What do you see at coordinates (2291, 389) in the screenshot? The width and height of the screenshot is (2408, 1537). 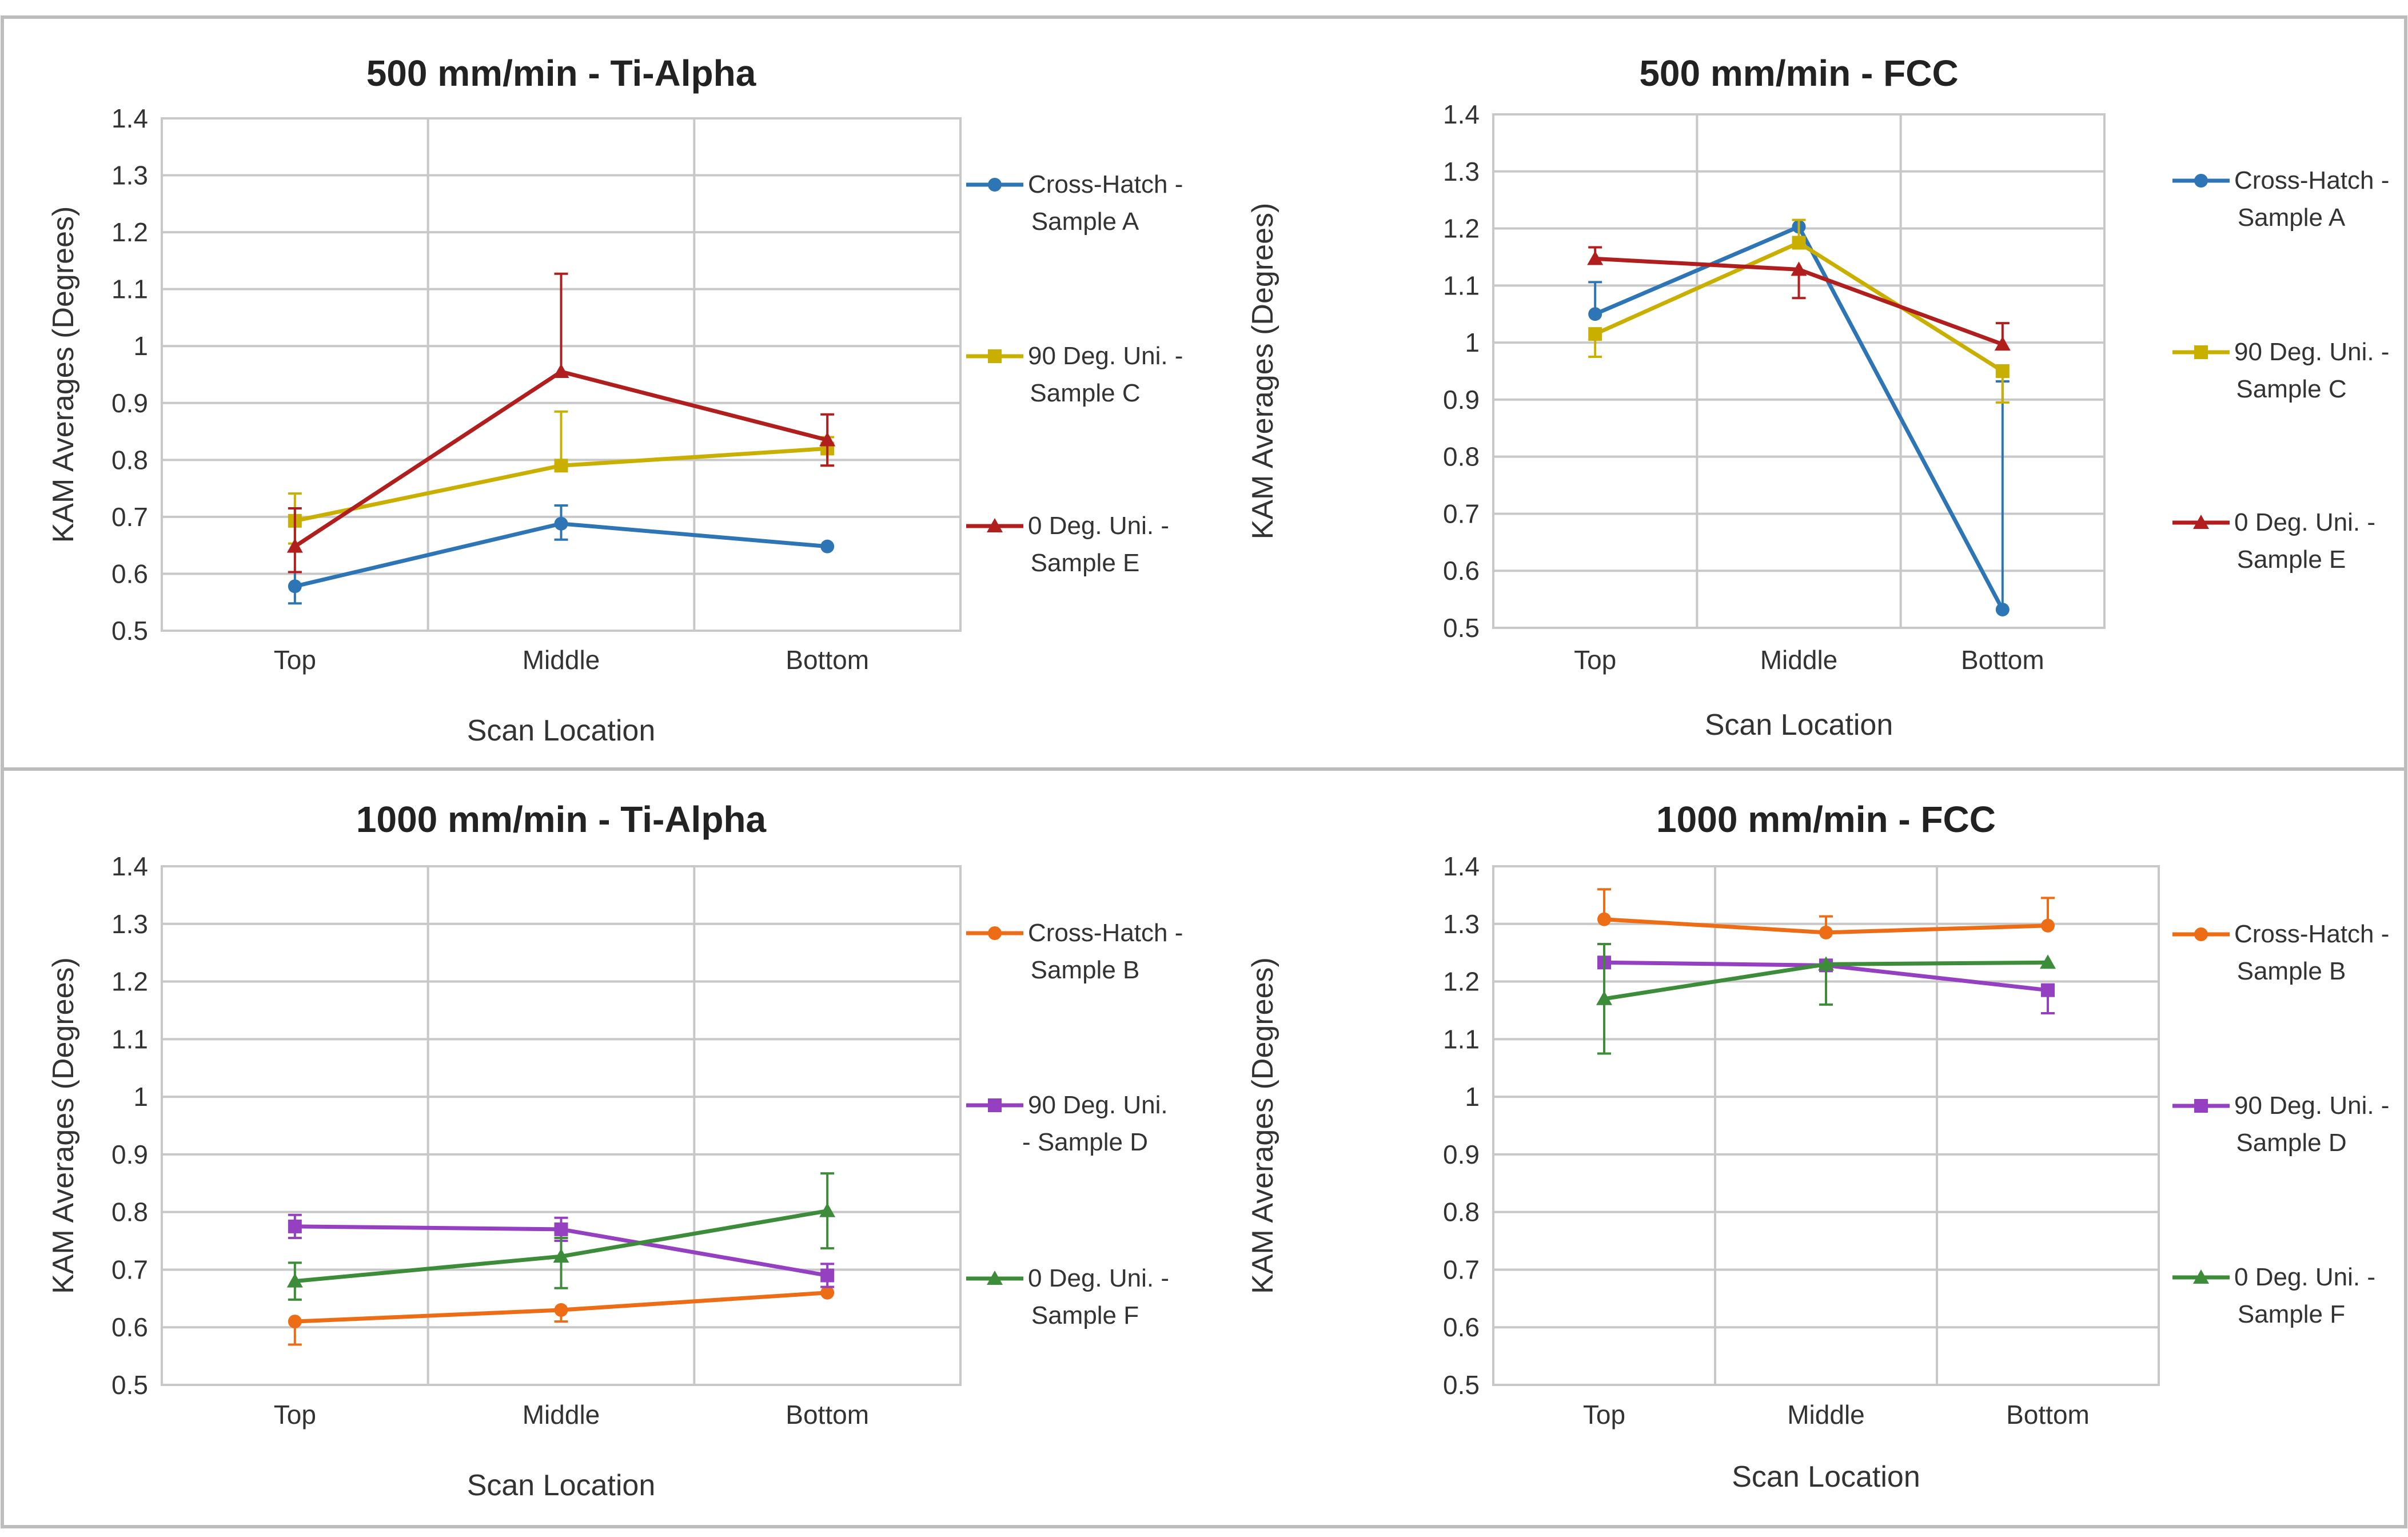 I see `legend-label: Sample C` at bounding box center [2291, 389].